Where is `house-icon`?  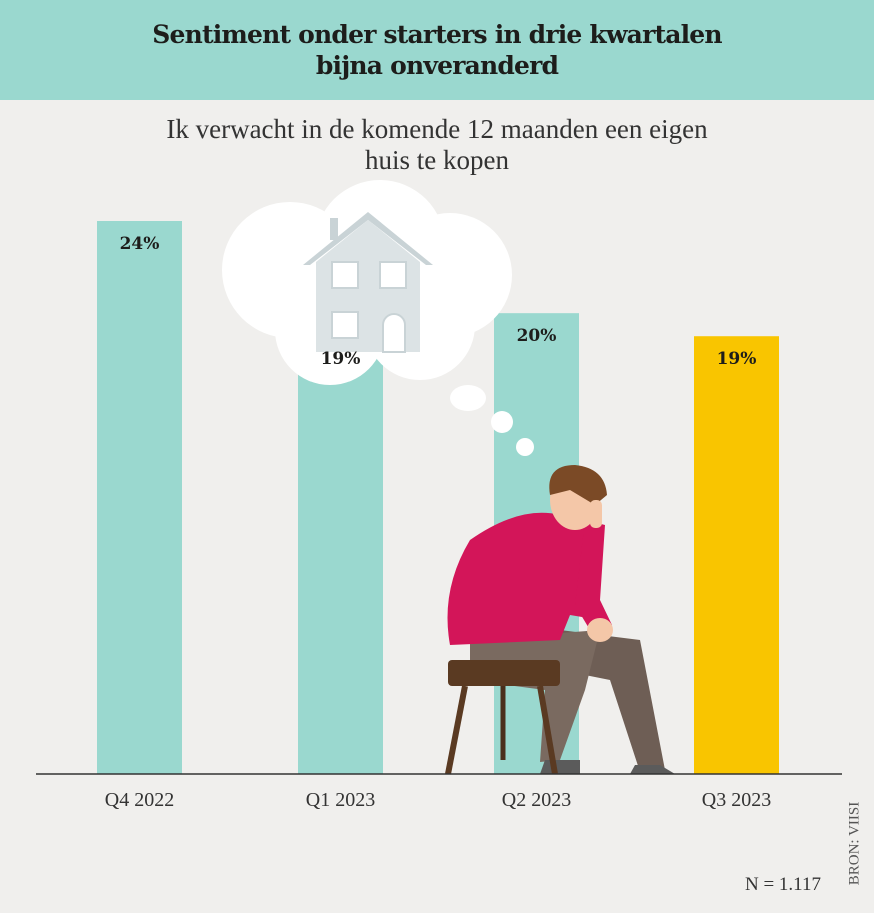 house-icon is located at coordinates (368, 282).